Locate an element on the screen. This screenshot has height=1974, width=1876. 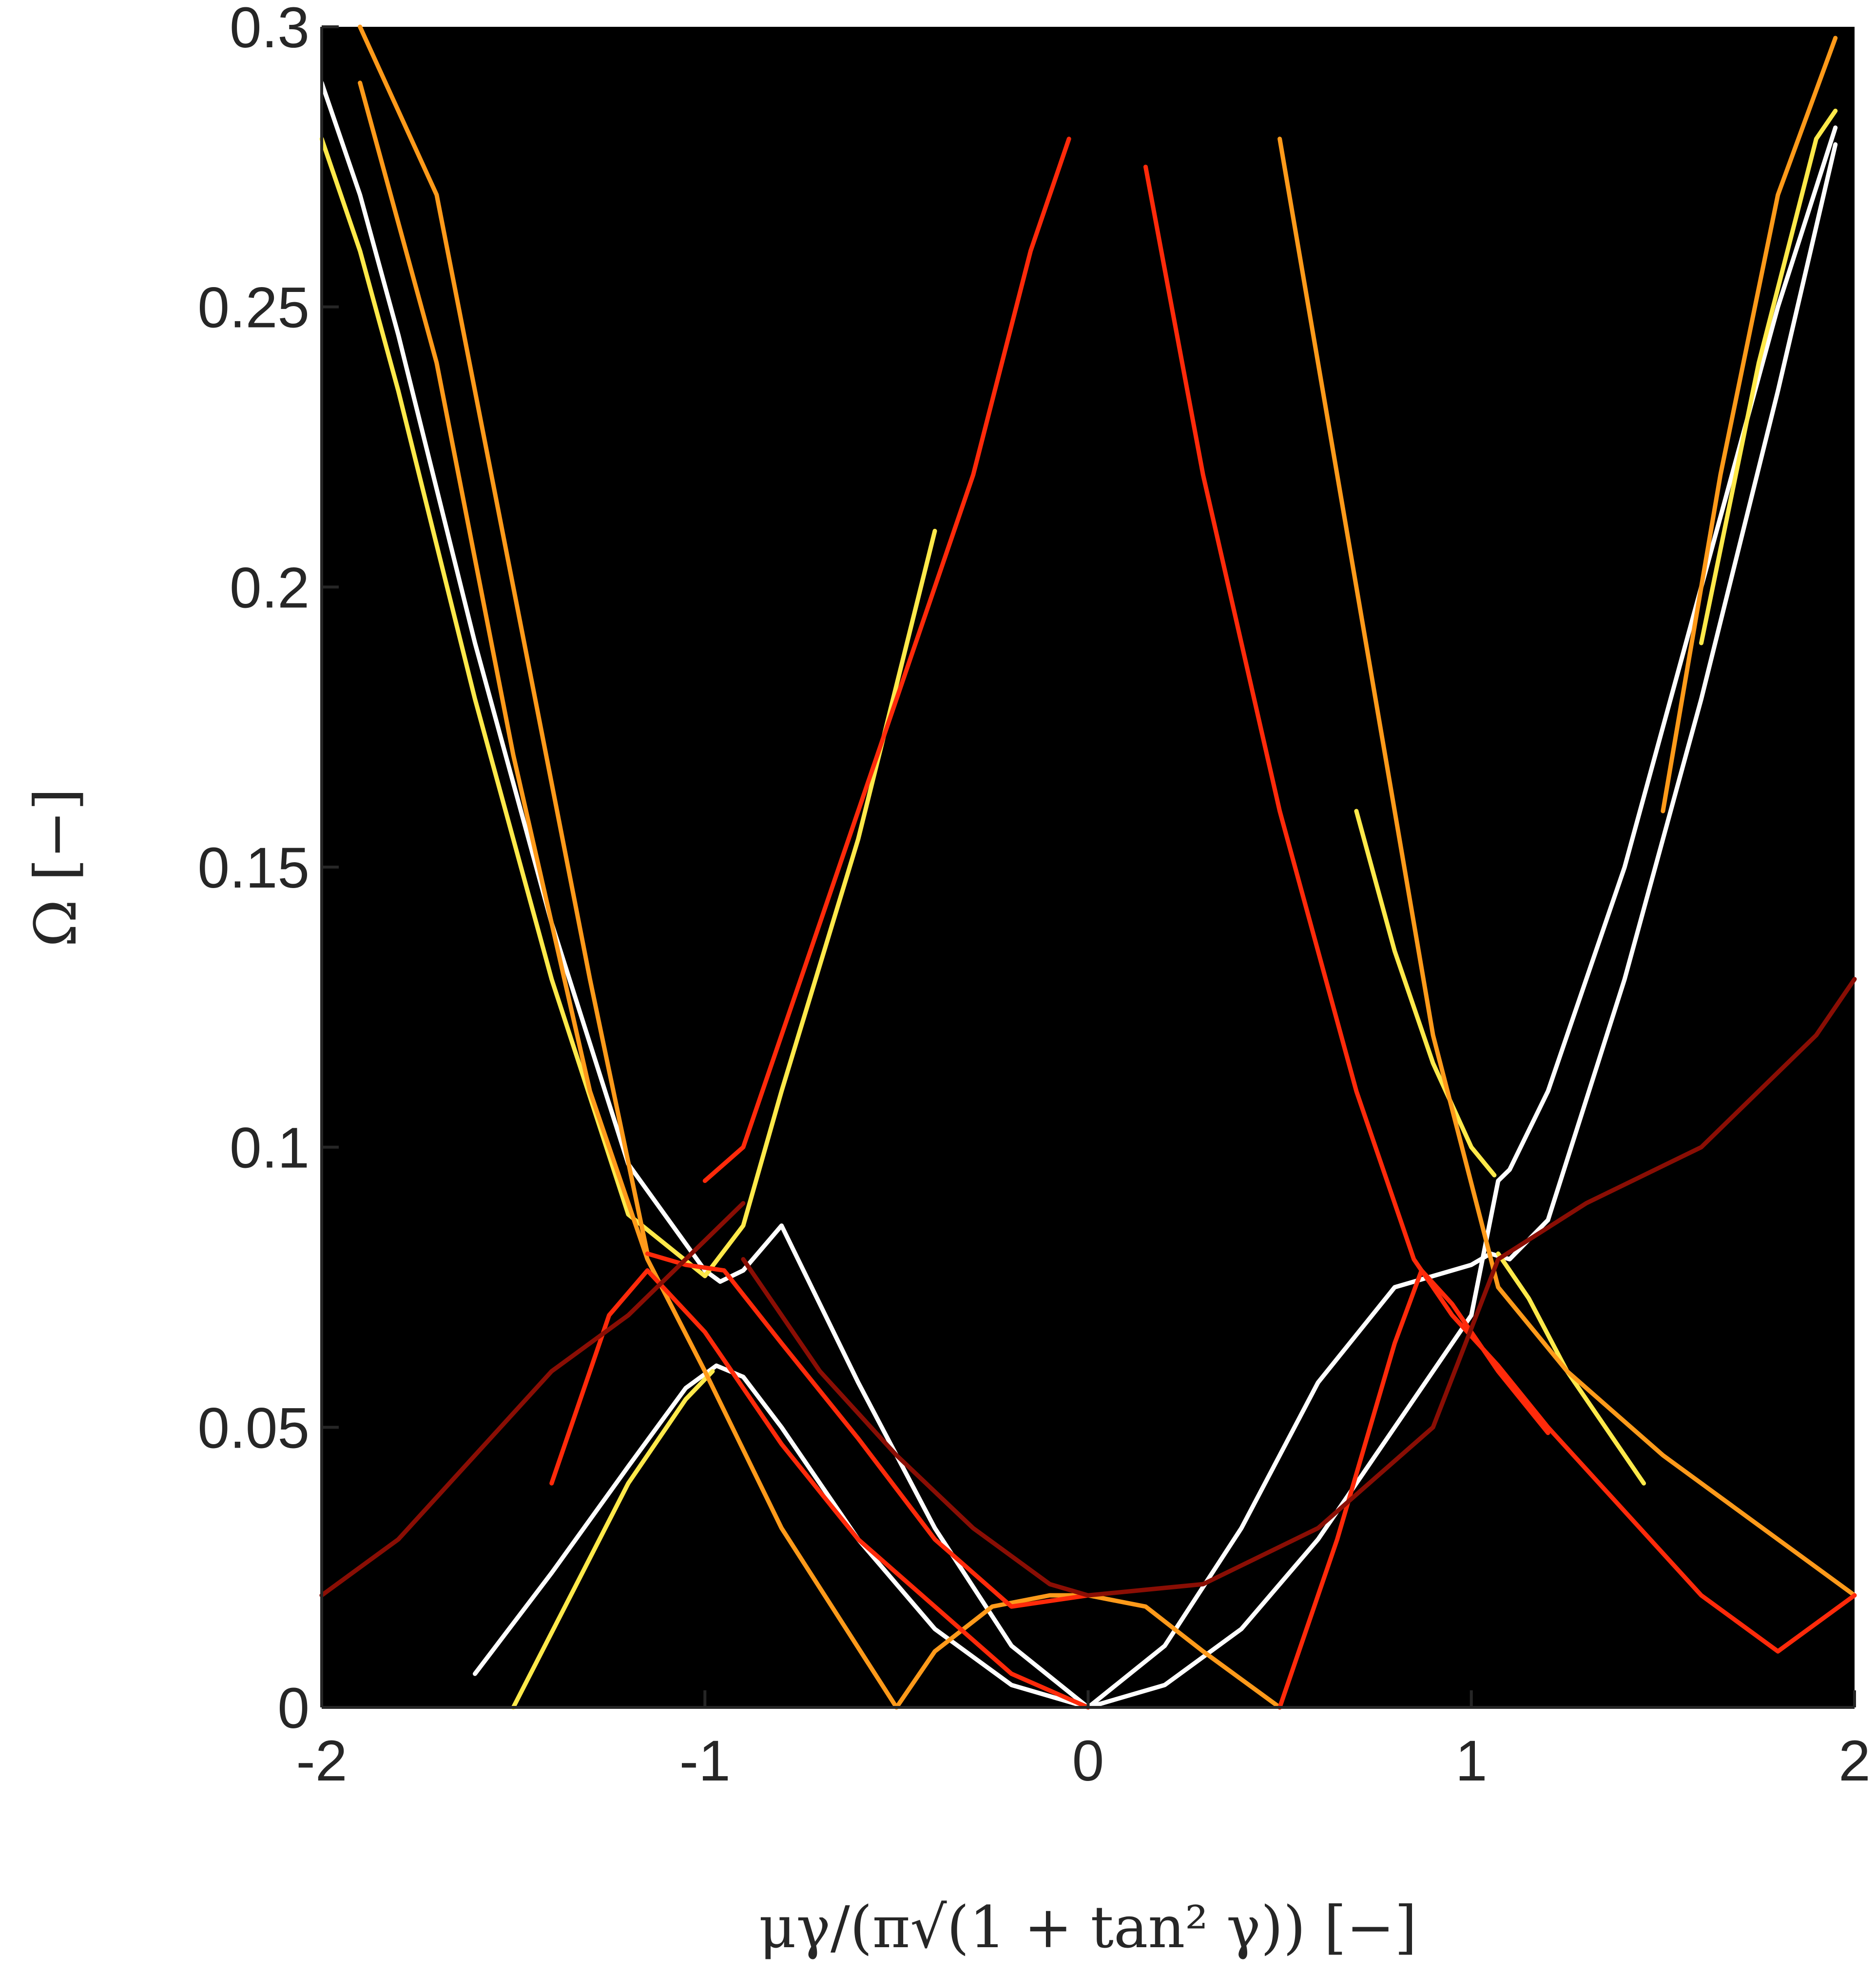
y-tick-label: 0.25 is located at coordinates (253, 308).